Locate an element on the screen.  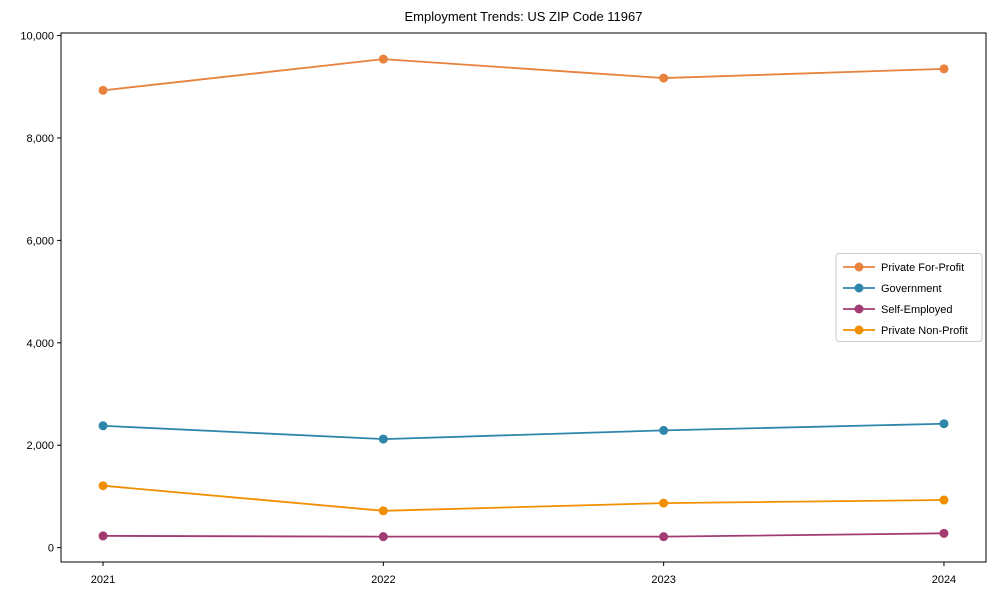
point-private-non-profit-2024 is located at coordinates (944, 500).